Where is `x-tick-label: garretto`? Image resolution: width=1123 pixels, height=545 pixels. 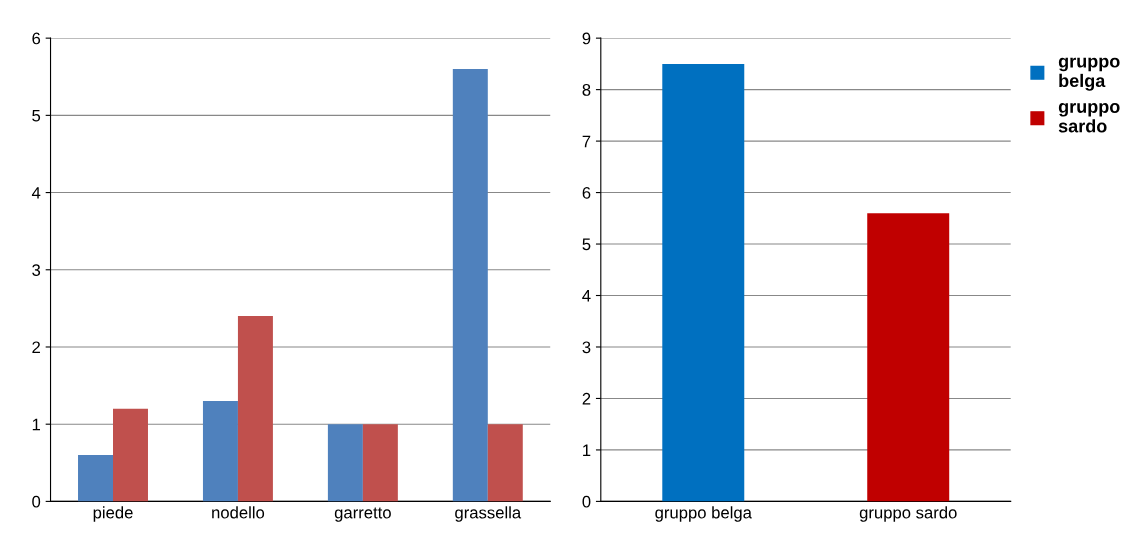
x-tick-label: garretto is located at coordinates (362, 514).